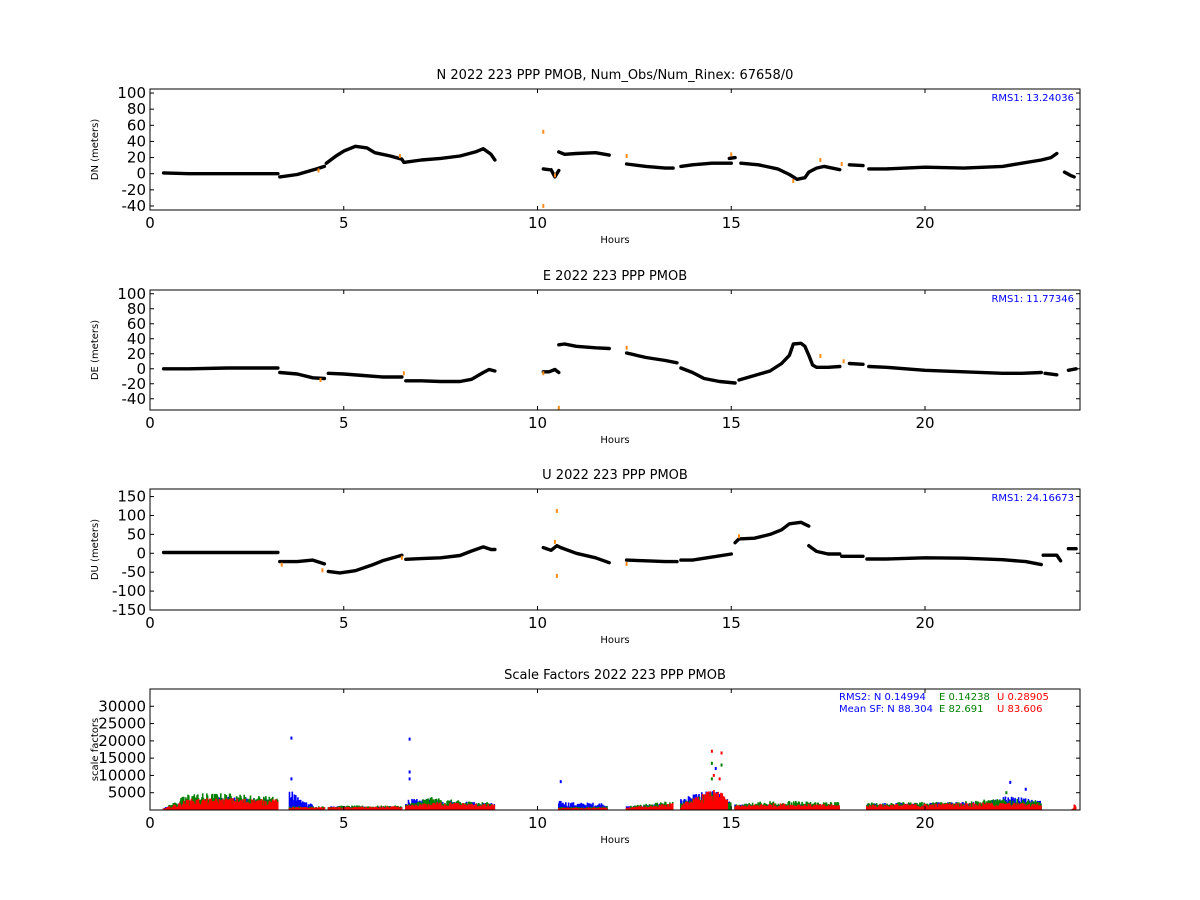  Describe the element at coordinates (136, 339) in the screenshot. I see `y-tick-label: 40` at that location.